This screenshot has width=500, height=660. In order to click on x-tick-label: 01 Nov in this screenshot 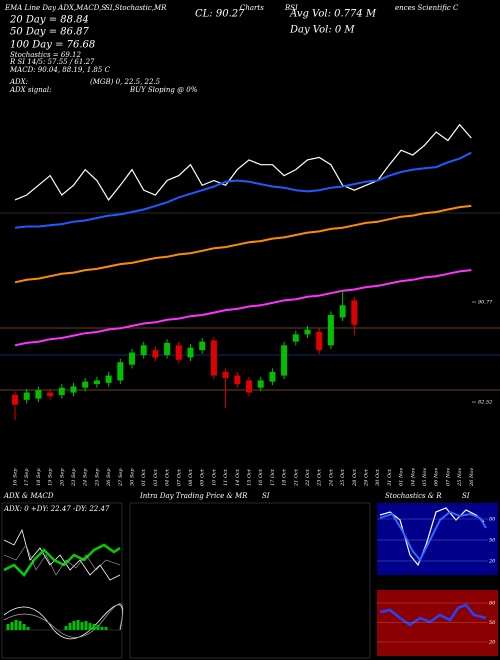, I will do `click(402, 477)`.